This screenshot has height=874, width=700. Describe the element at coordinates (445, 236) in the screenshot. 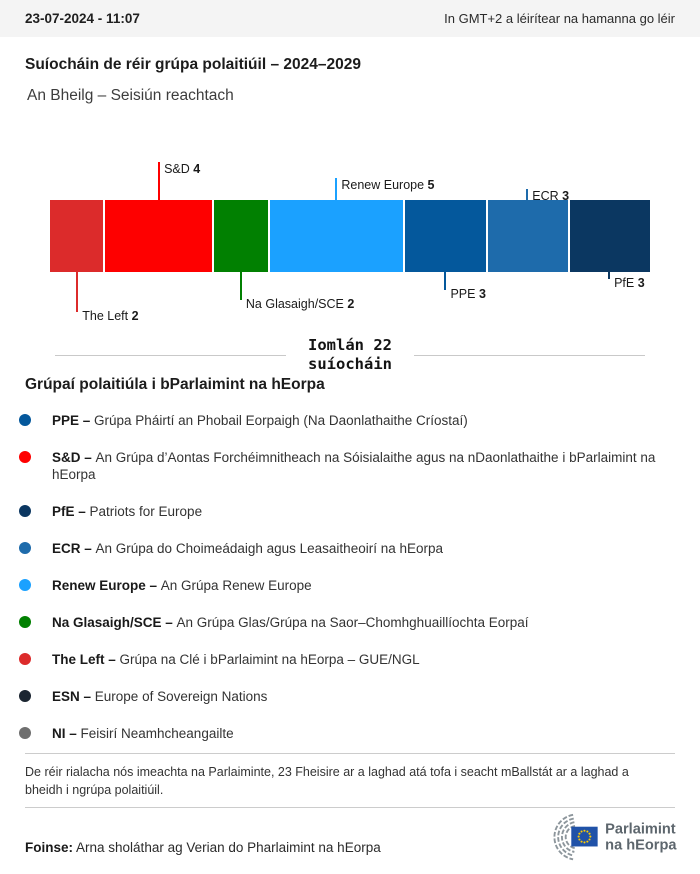

I see `chart-segment-ppe` at that location.